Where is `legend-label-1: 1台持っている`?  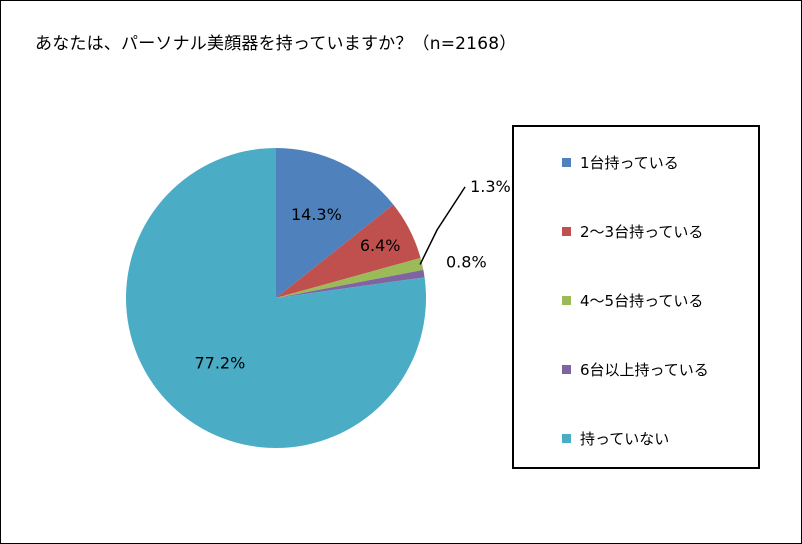
legend-label-1: 1台持っている is located at coordinates (629, 163).